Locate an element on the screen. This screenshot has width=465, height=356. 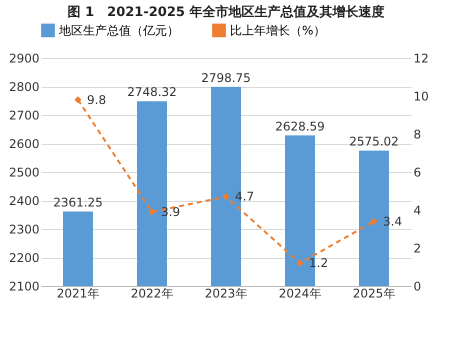
data-label: 2628.59 is located at coordinates (300, 126).